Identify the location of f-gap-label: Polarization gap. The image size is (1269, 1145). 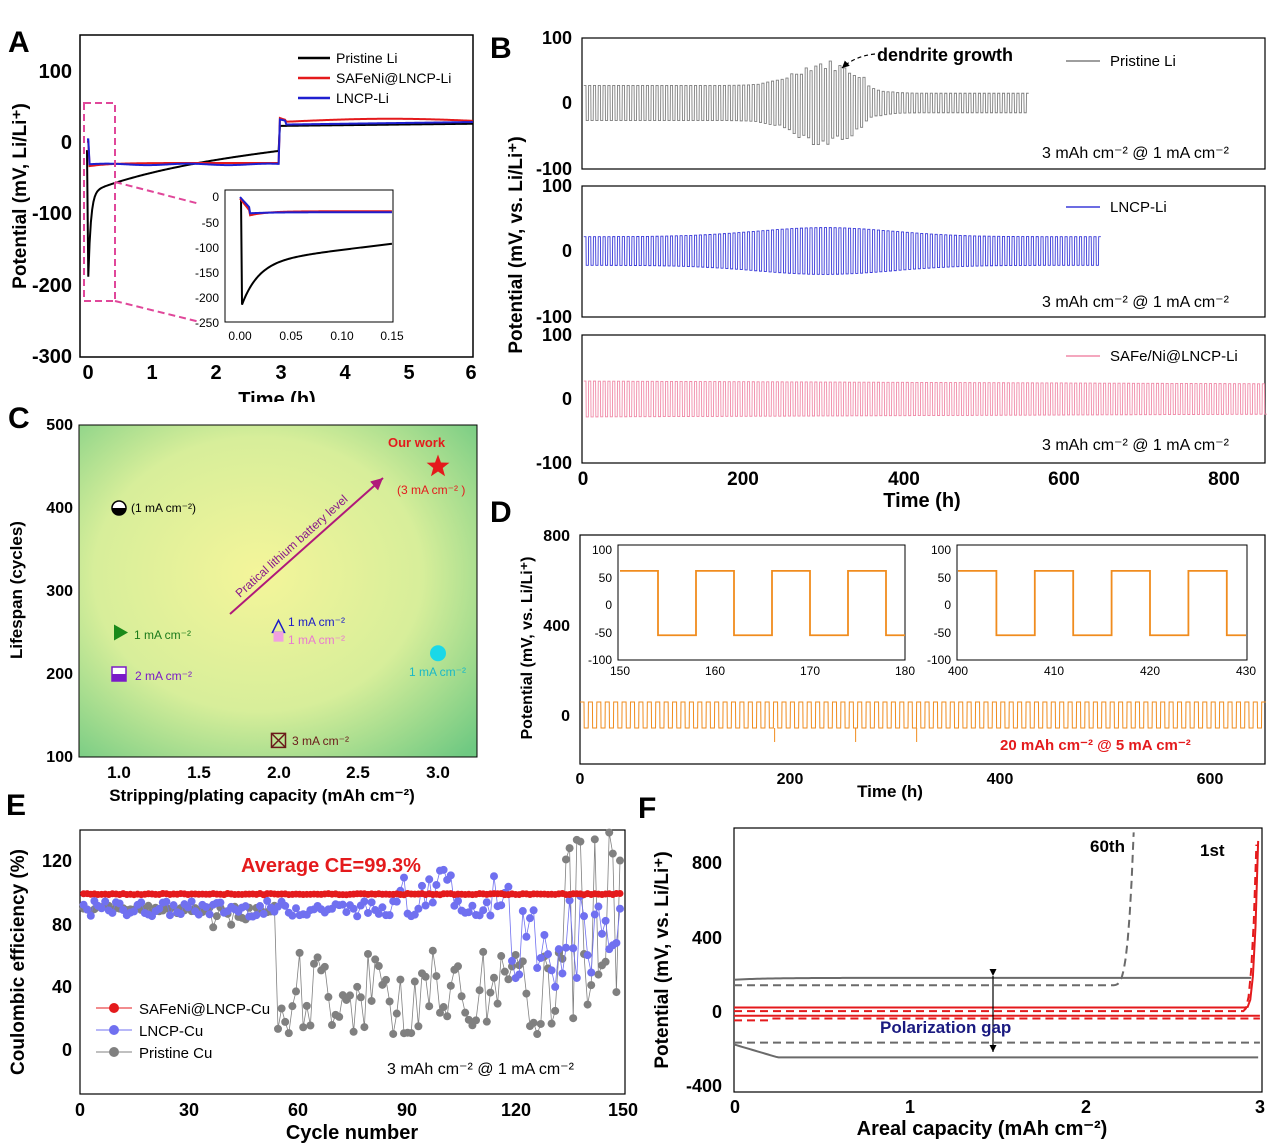
(945, 1027).